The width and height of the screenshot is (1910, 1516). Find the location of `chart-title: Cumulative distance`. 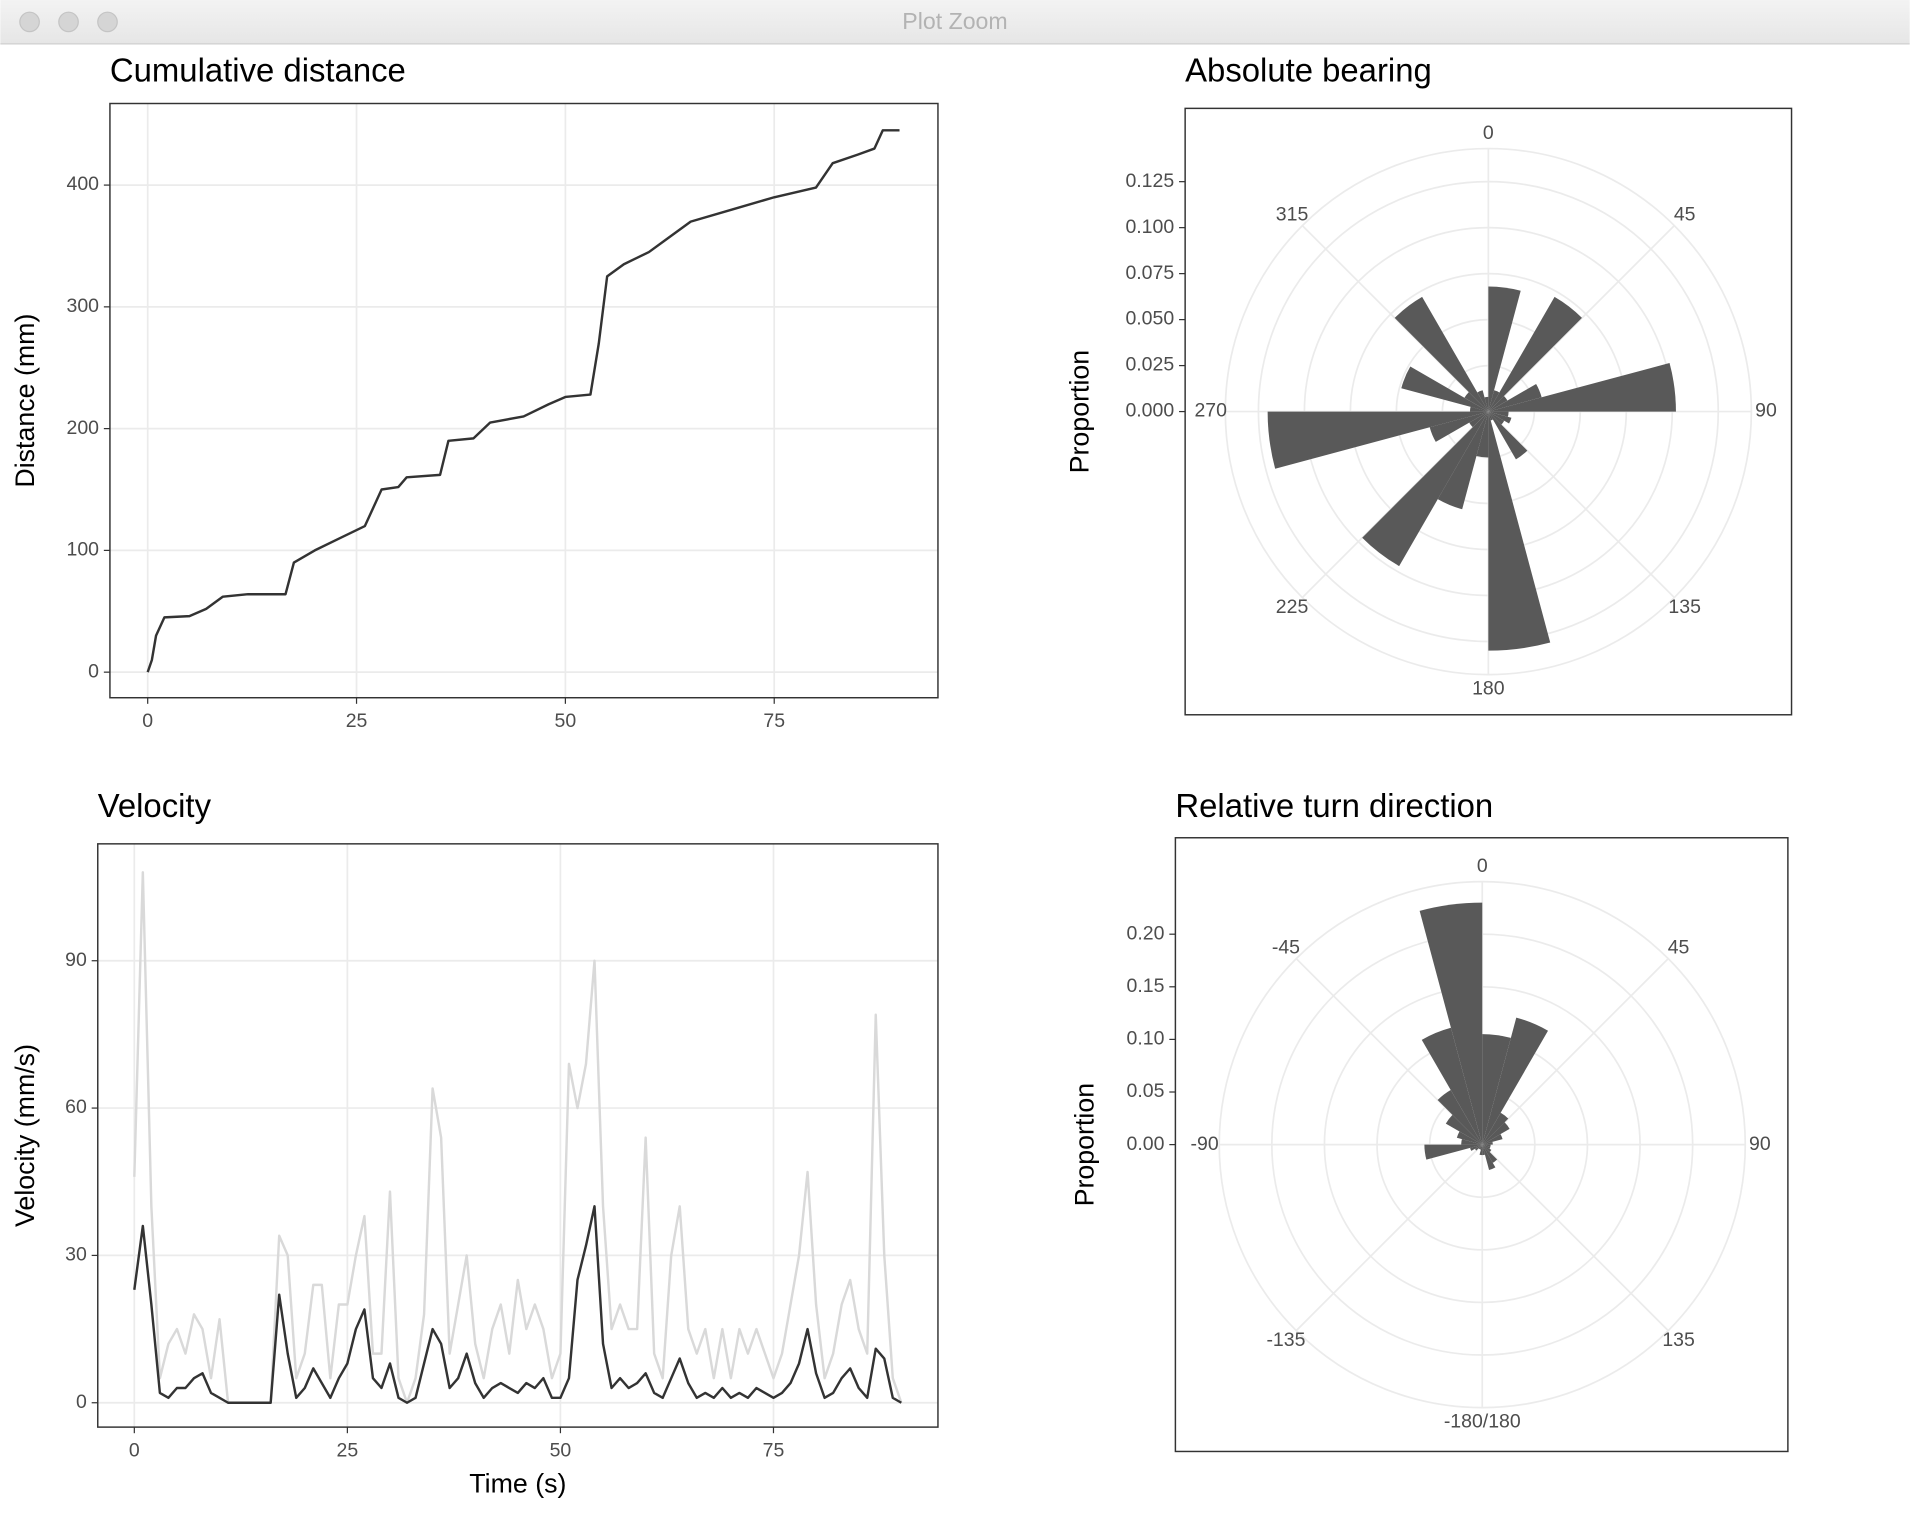

chart-title: Cumulative distance is located at coordinates (258, 70).